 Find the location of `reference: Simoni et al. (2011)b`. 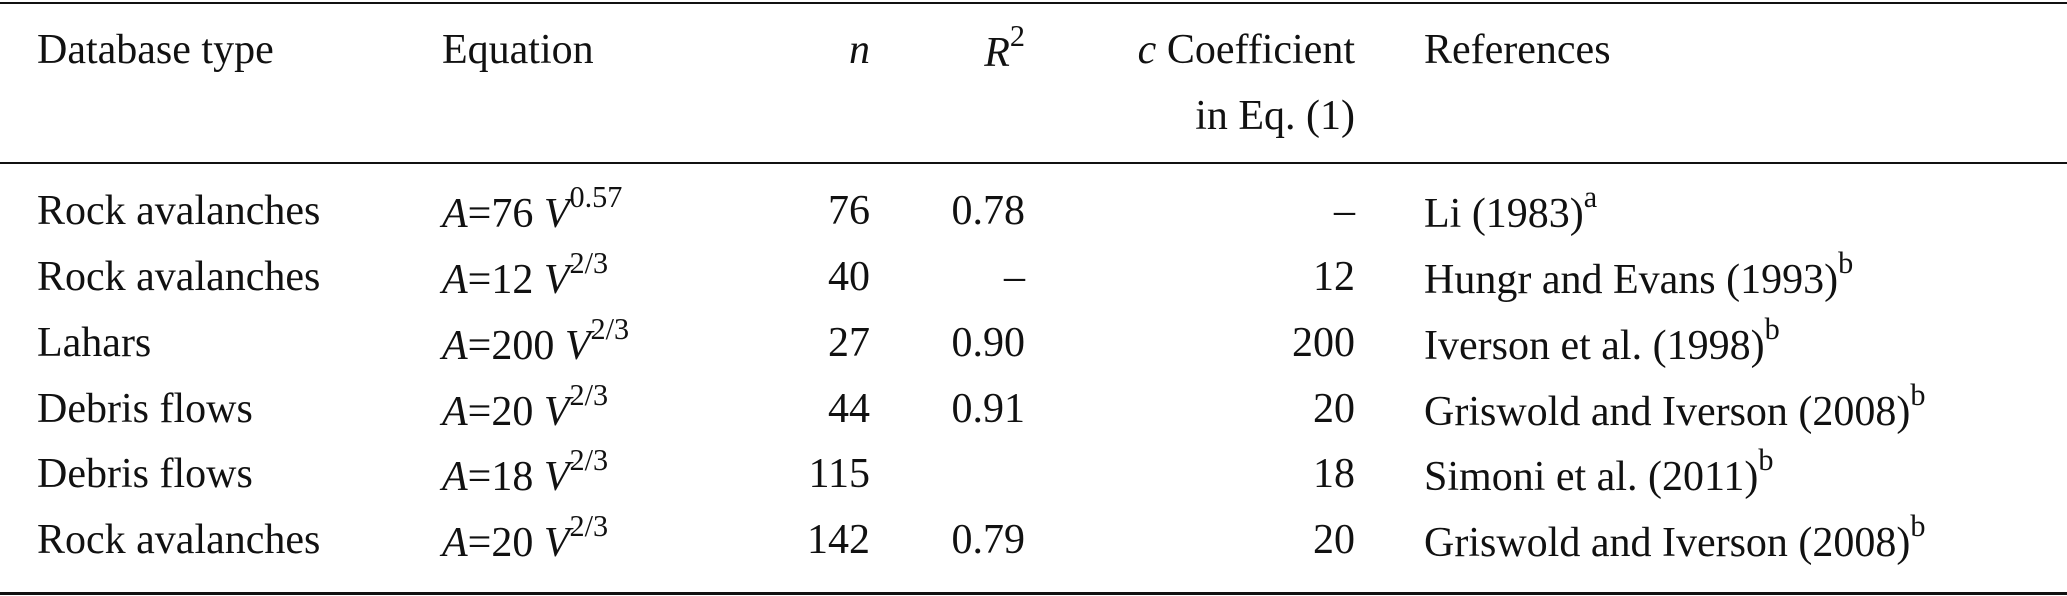

reference: Simoni et al. (2011)b is located at coordinates (1599, 472).